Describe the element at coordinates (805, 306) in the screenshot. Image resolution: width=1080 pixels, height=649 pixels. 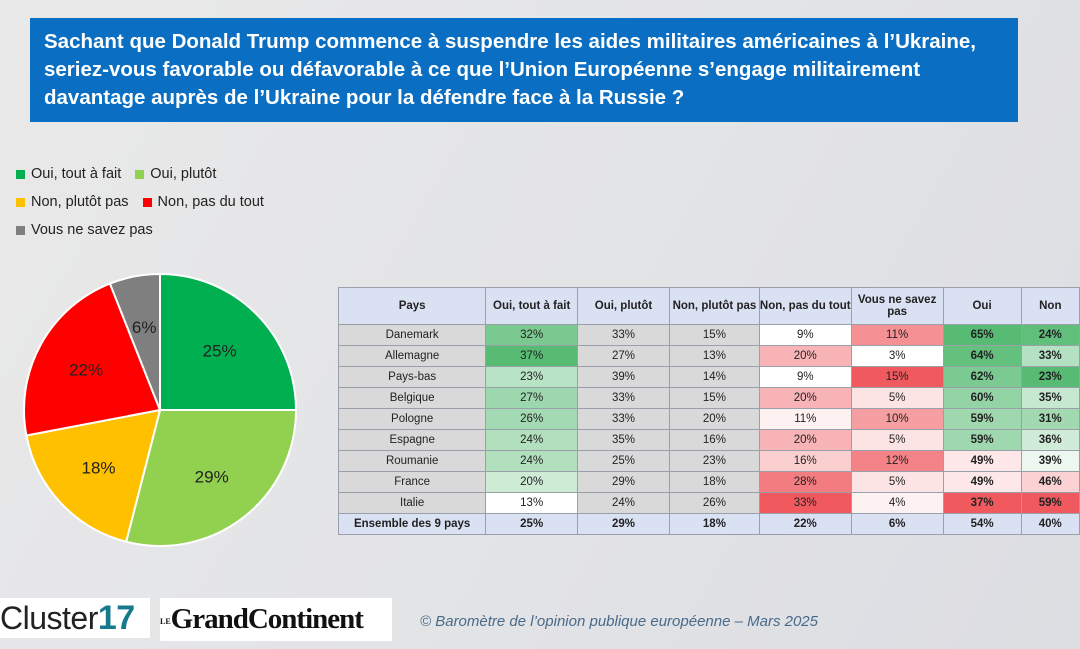
I see `column-header: Non, pas du tout` at that location.